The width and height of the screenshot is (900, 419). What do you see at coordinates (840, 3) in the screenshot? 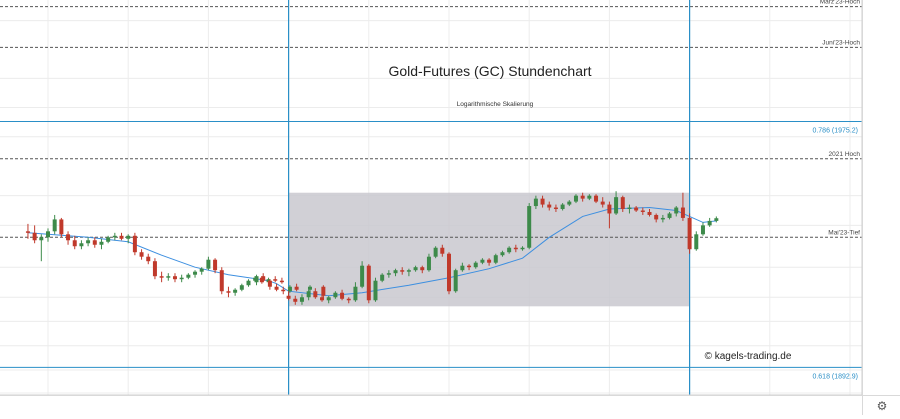
I see `level-name: März'23-Hoch` at bounding box center [840, 3].